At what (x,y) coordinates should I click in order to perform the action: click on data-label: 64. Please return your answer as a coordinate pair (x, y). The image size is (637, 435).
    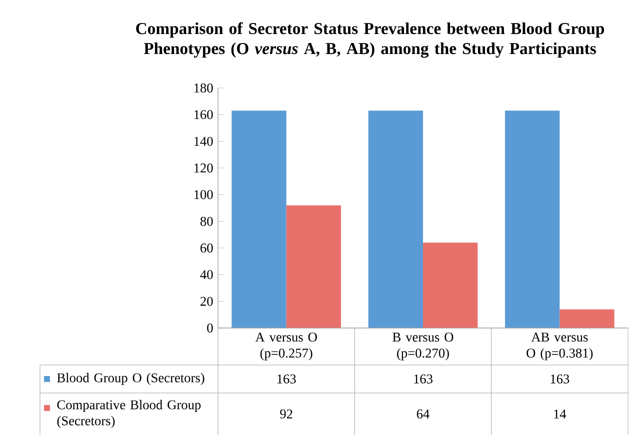
    Looking at the image, I should click on (423, 413).